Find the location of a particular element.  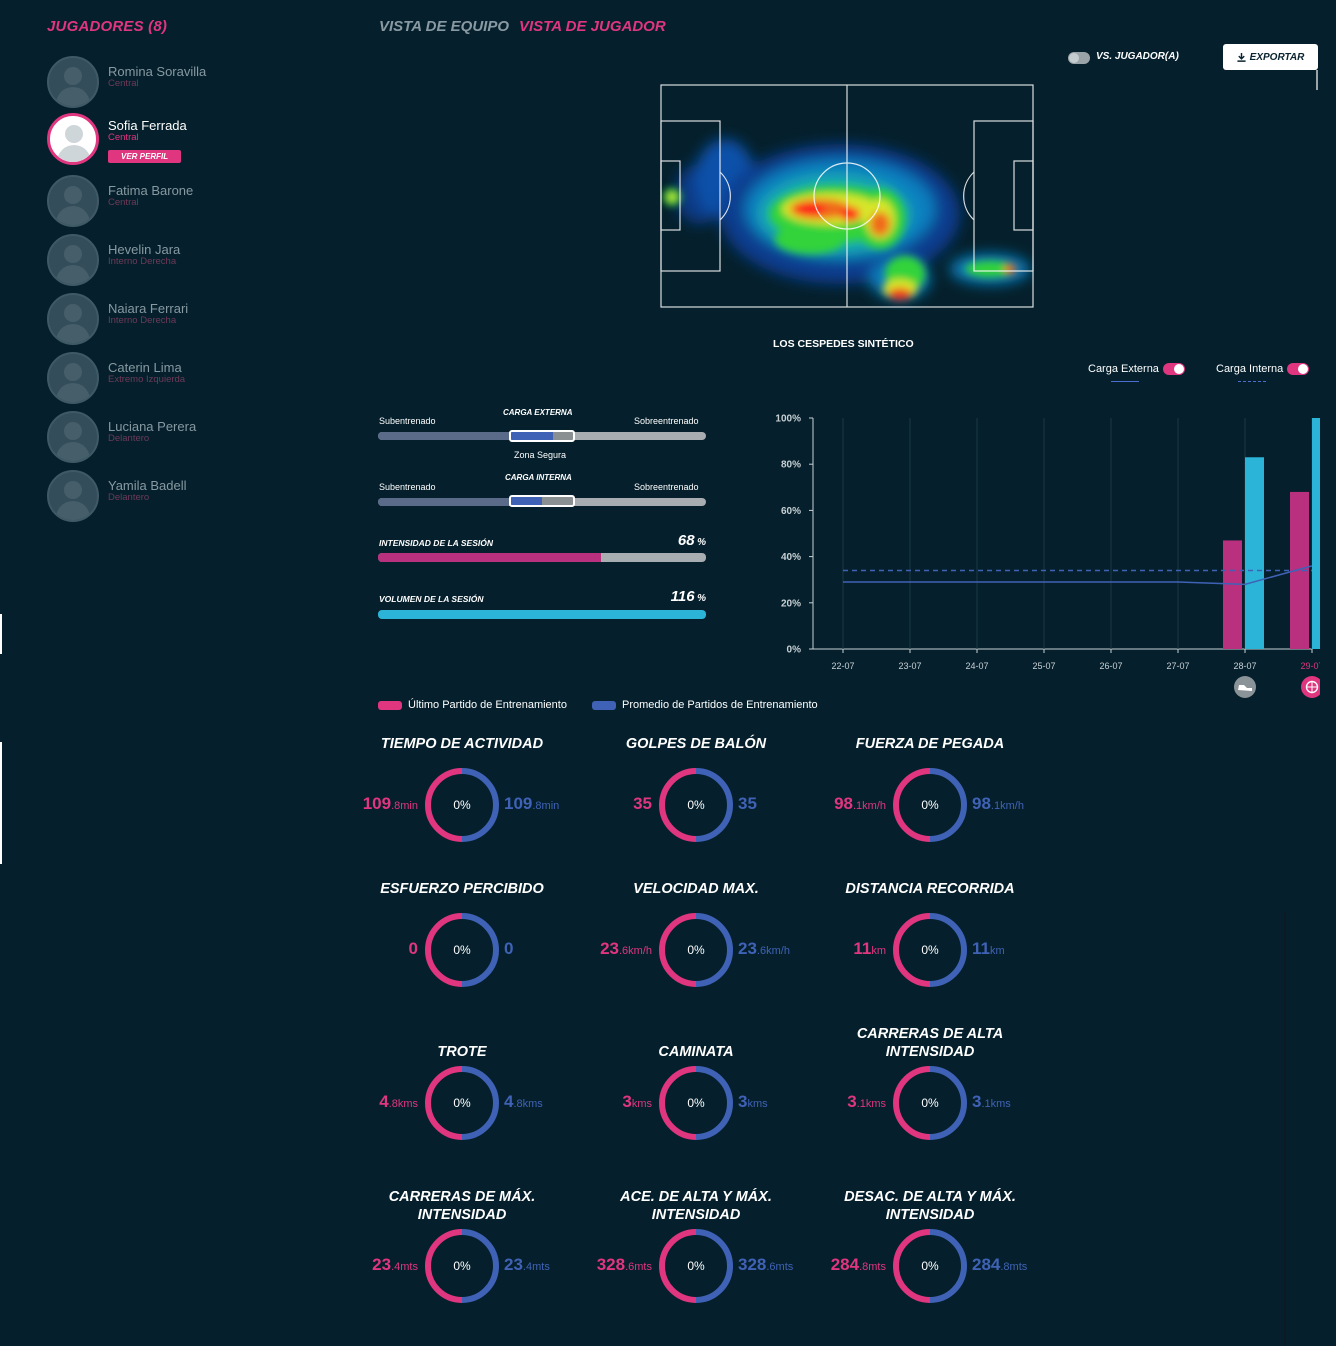

metric-title: DISTANCIA RECORRIDA is located at coordinates (930, 889).